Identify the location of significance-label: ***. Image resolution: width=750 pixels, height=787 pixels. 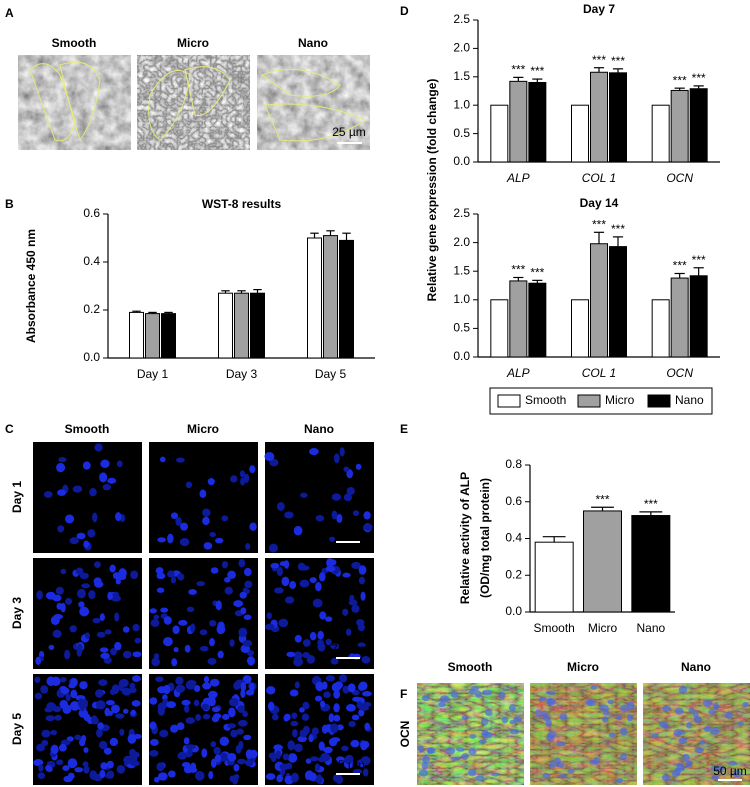
(680, 80).